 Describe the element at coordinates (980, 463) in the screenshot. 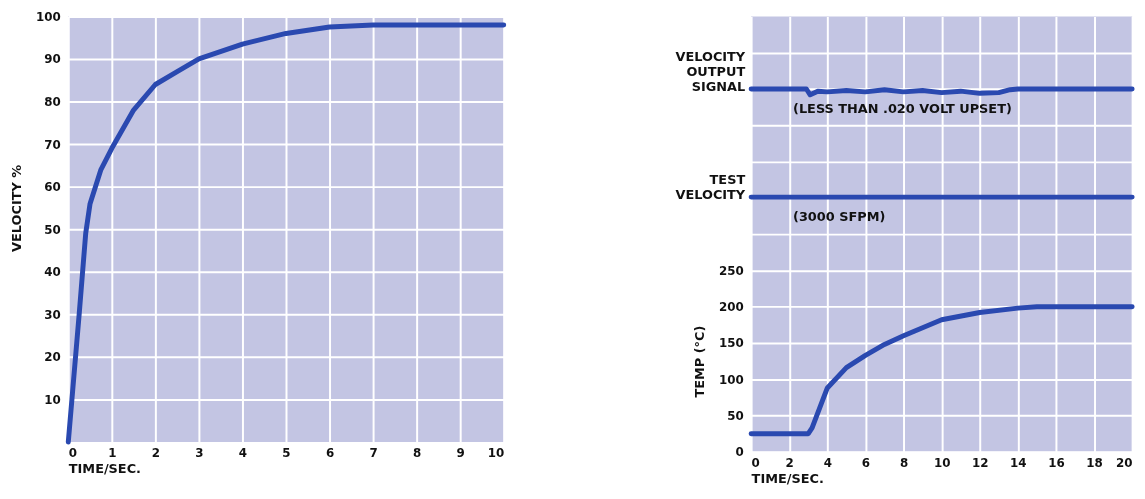

I see `x-tick-label: 12` at that location.